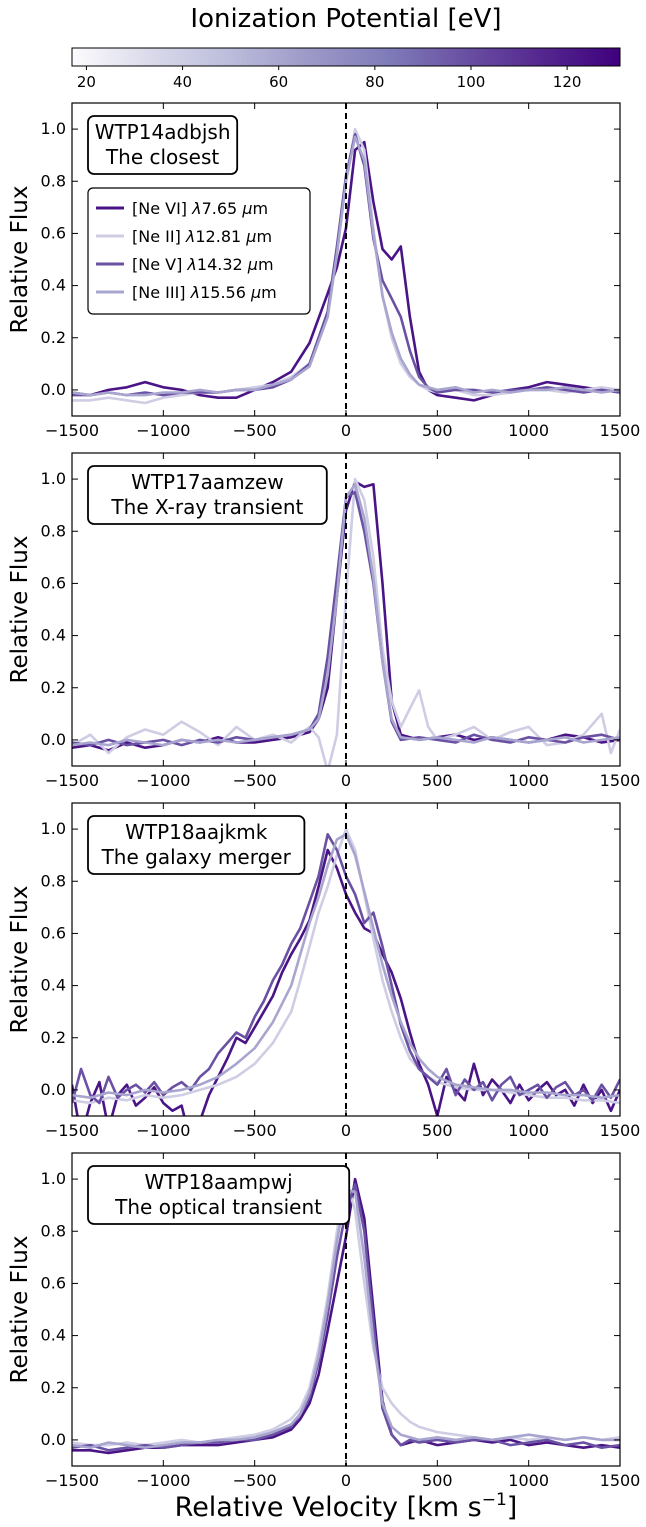  What do you see at coordinates (203, 264) in the screenshot?
I see `legend-entry: [Ne V] λ14.32 μm` at bounding box center [203, 264].